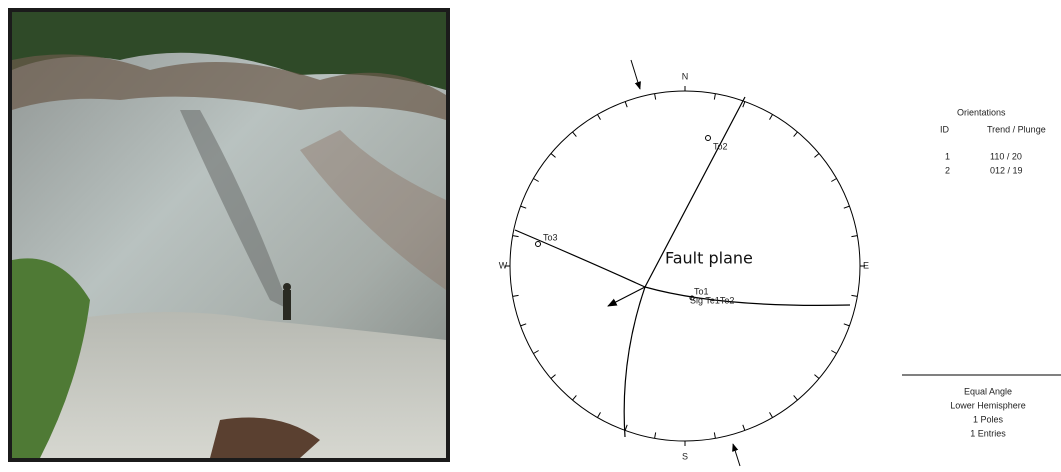  What do you see at coordinates (287, 305) in the screenshot?
I see `person` at bounding box center [287, 305].